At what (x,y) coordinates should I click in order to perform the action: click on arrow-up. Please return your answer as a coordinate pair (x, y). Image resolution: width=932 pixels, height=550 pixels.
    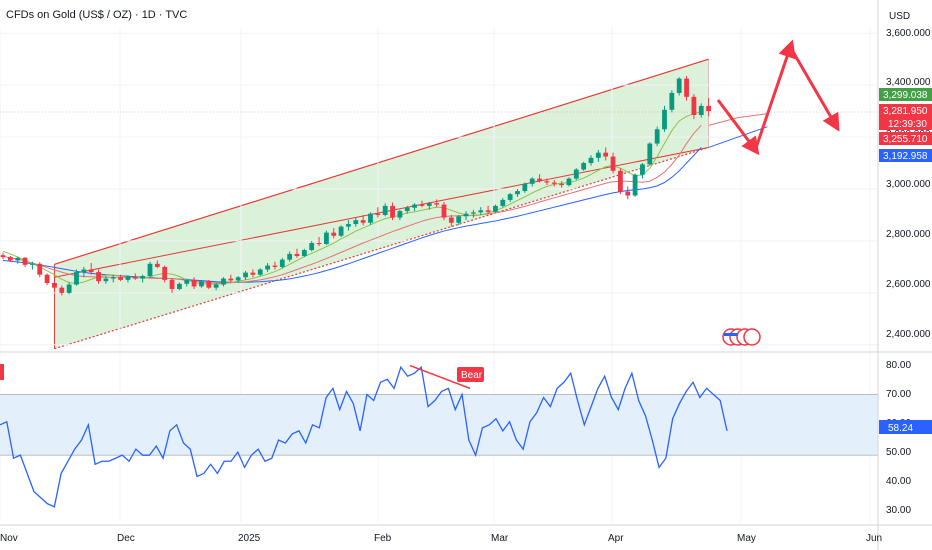
    Looking at the image, I should click on (775, 94).